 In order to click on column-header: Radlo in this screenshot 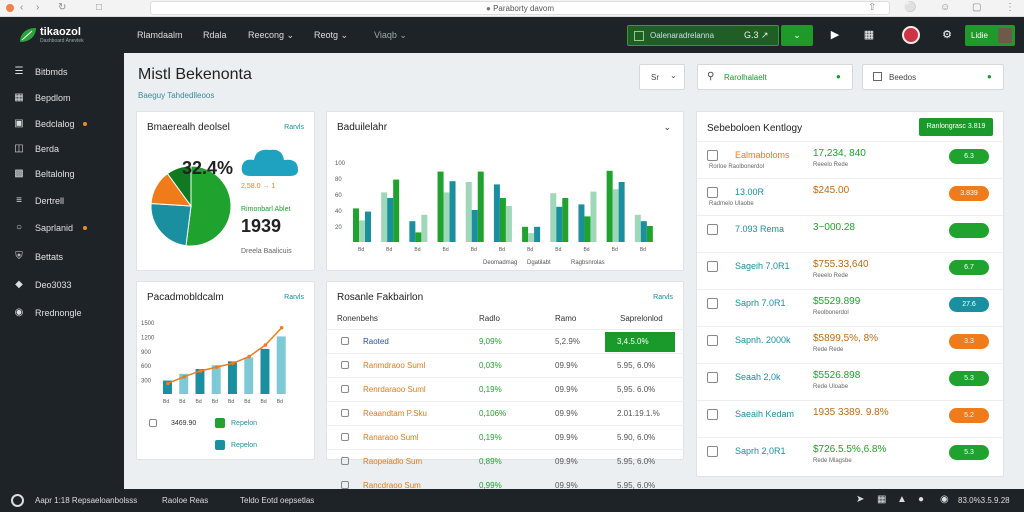, I will do `click(489, 318)`.